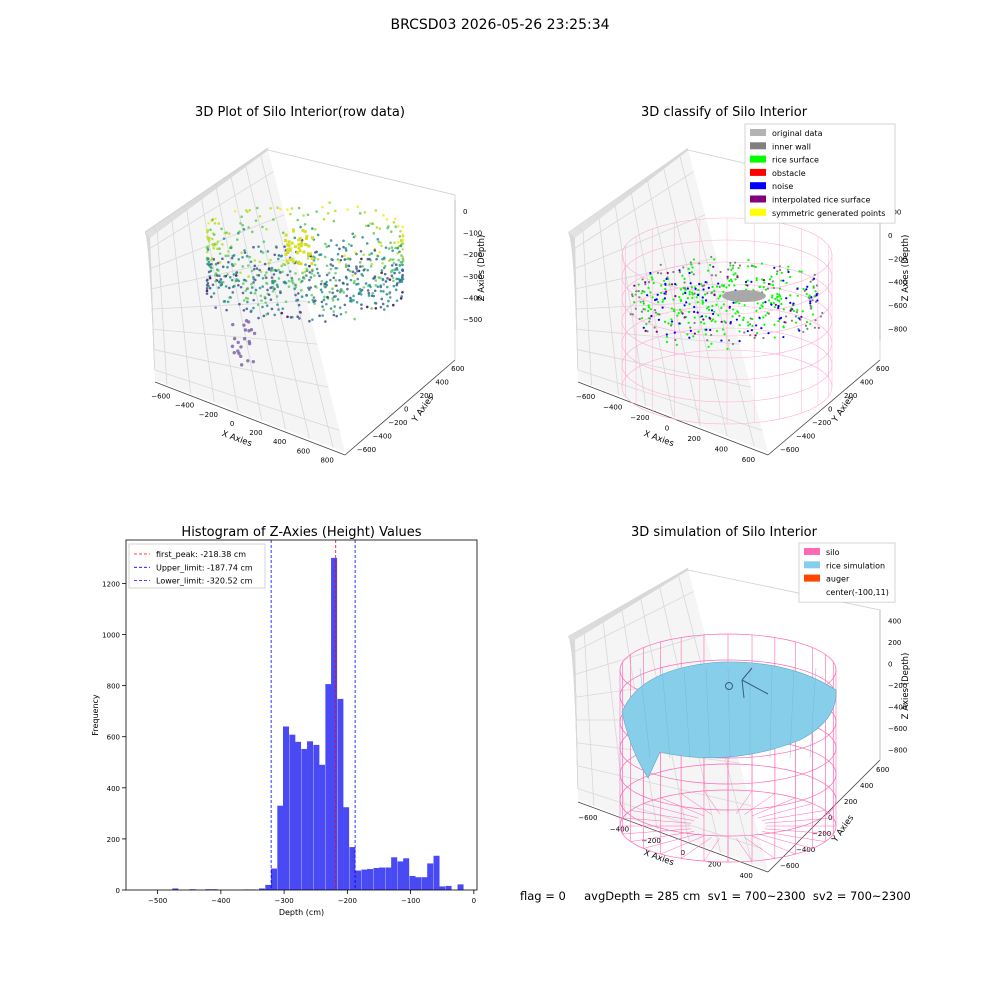 Image resolution: width=1000 pixels, height=1000 pixels. What do you see at coordinates (376, 879) in the screenshot?
I see `histogram-bar` at bounding box center [376, 879].